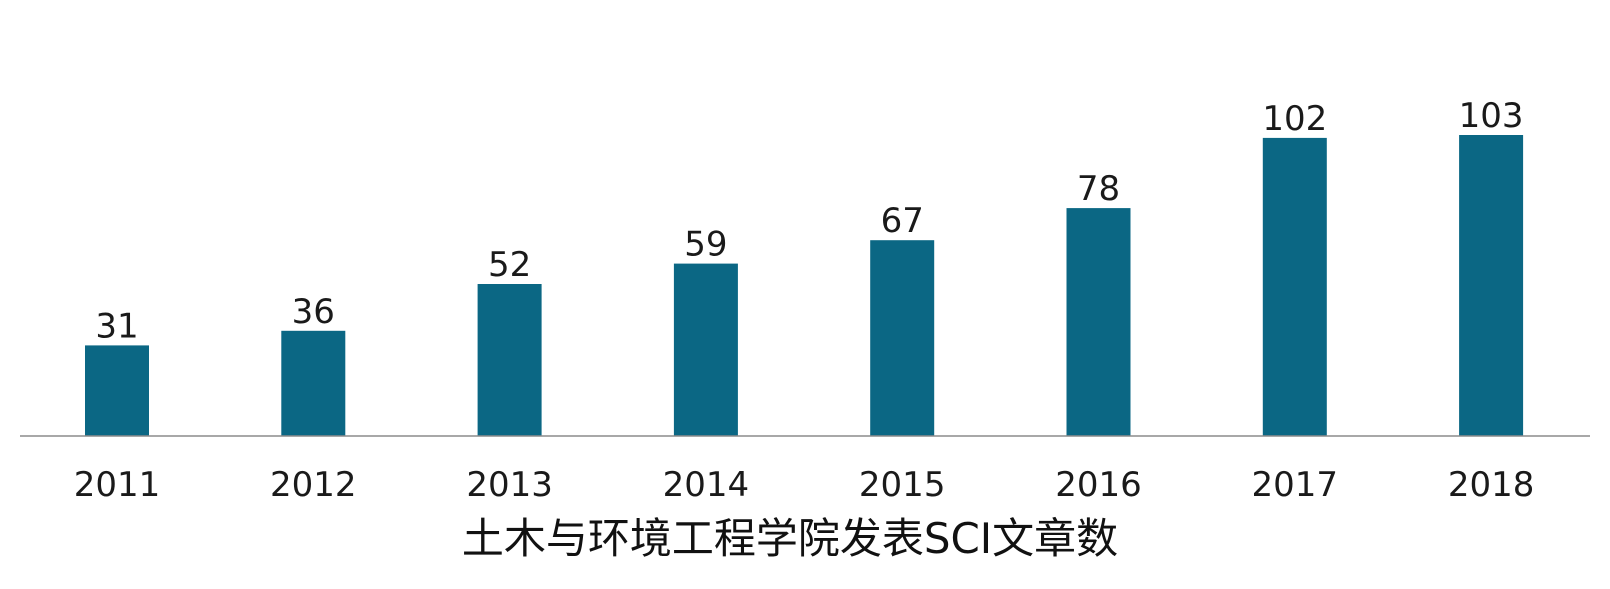 The image size is (1610, 589). What do you see at coordinates (117, 485) in the screenshot?
I see `x-tick-label-2011: 2011` at bounding box center [117, 485].